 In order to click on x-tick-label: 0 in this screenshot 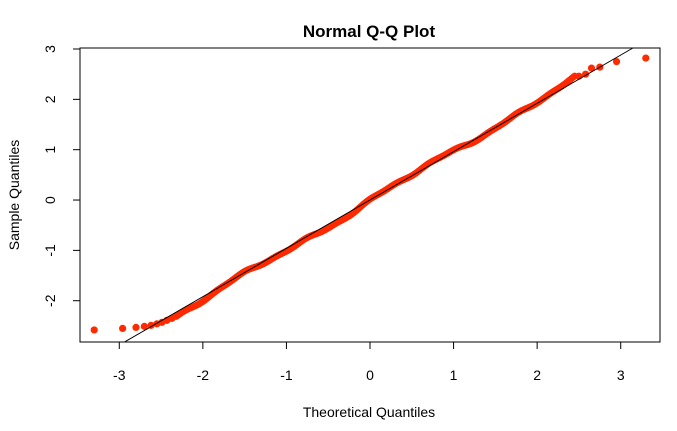, I will do `click(370, 375)`.